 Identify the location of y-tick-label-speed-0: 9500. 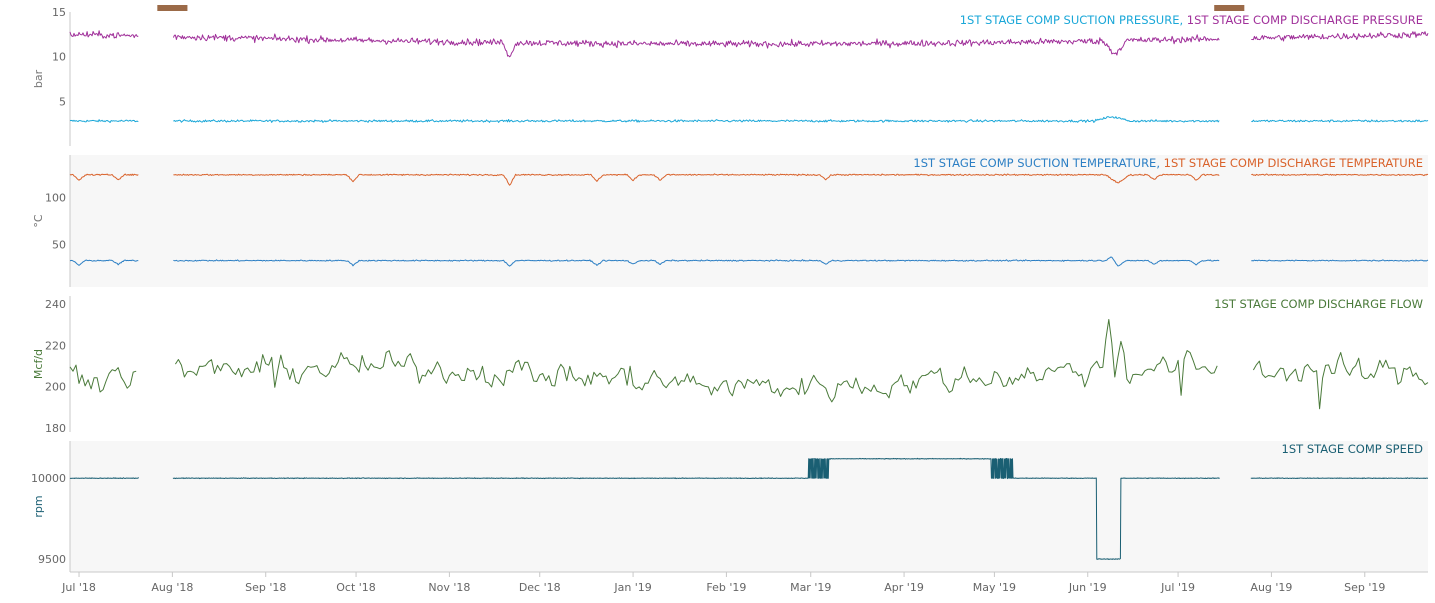
(52, 559).